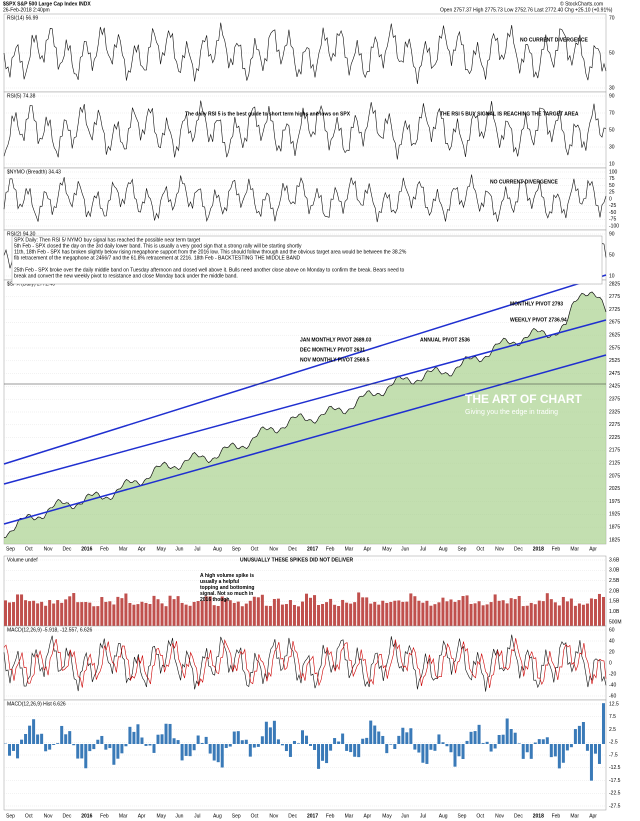  I want to click on logo-title: THE ART OF CHART, so click(524, 399).